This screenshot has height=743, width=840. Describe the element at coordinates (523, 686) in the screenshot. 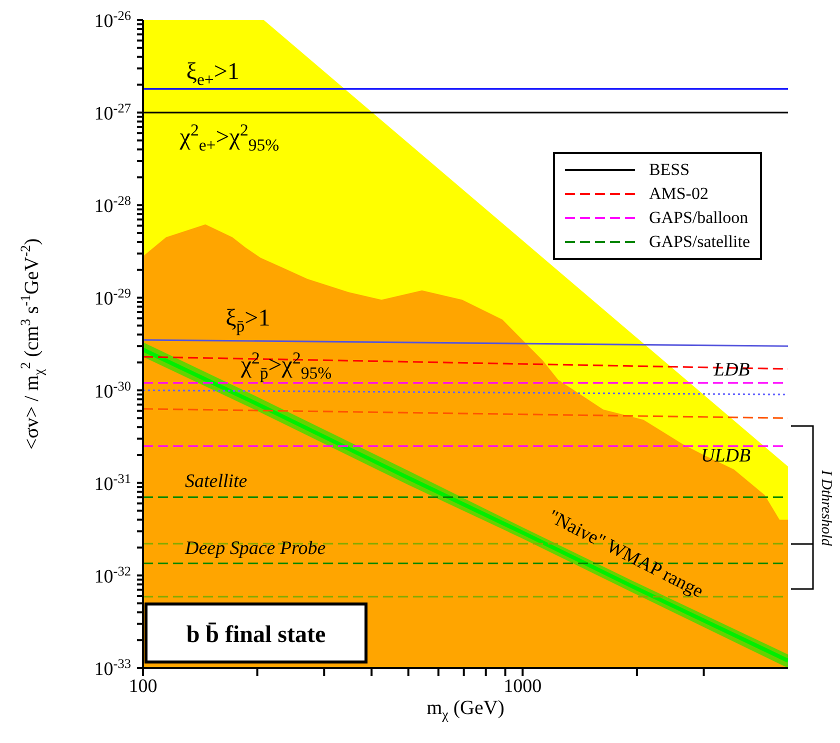

I see `x-tick-label: 1000` at that location.